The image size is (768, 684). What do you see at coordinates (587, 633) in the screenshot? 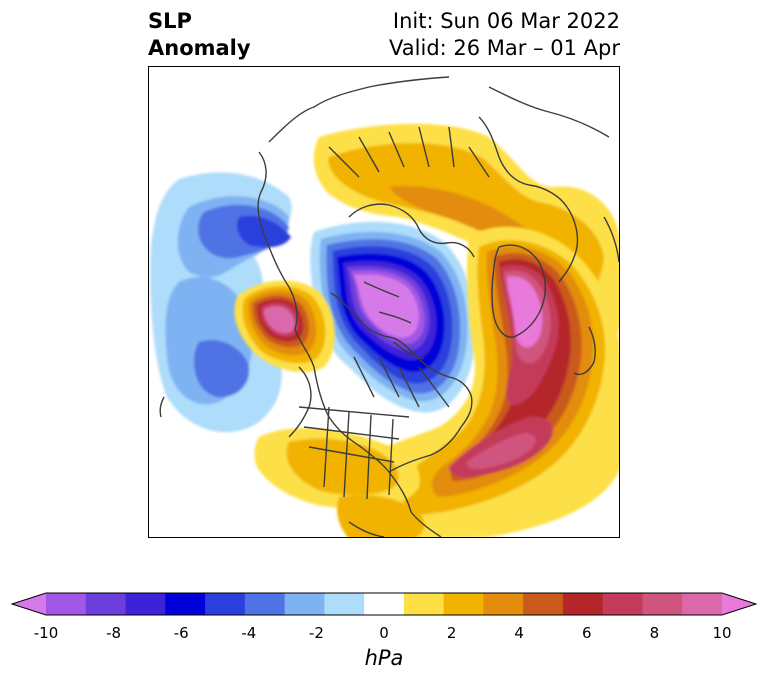
I see `colorbar-tick-label: 6` at bounding box center [587, 633].